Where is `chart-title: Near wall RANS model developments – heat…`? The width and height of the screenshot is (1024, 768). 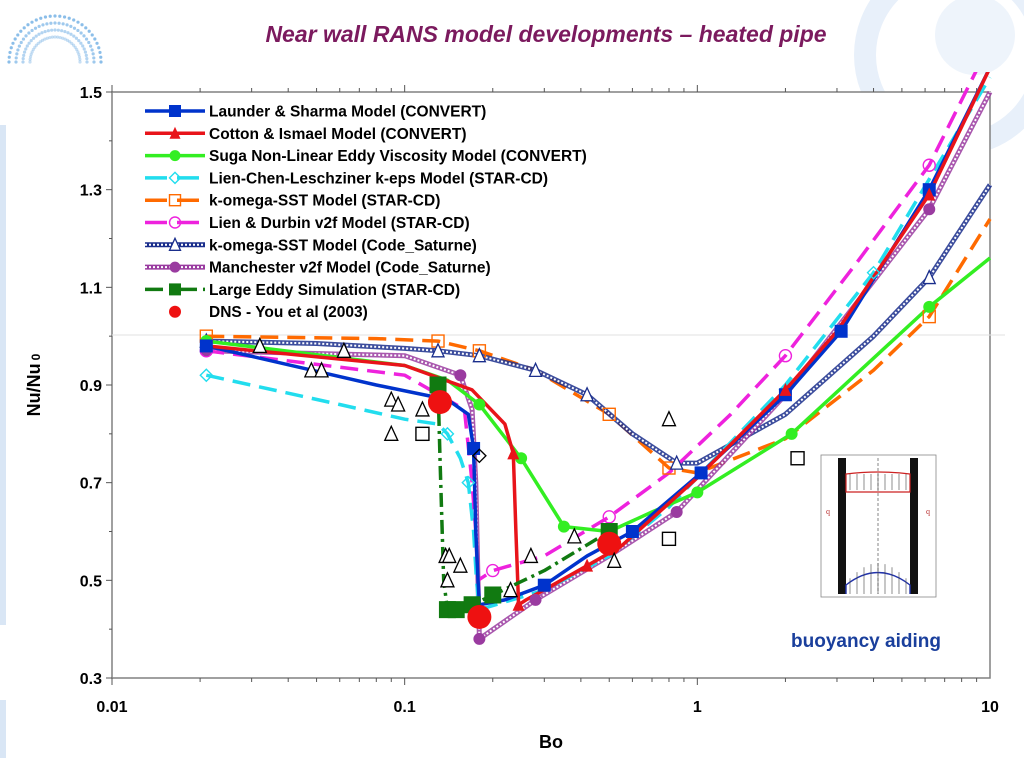
chart-title: Near wall RANS model developments – heat… is located at coordinates (545, 34).